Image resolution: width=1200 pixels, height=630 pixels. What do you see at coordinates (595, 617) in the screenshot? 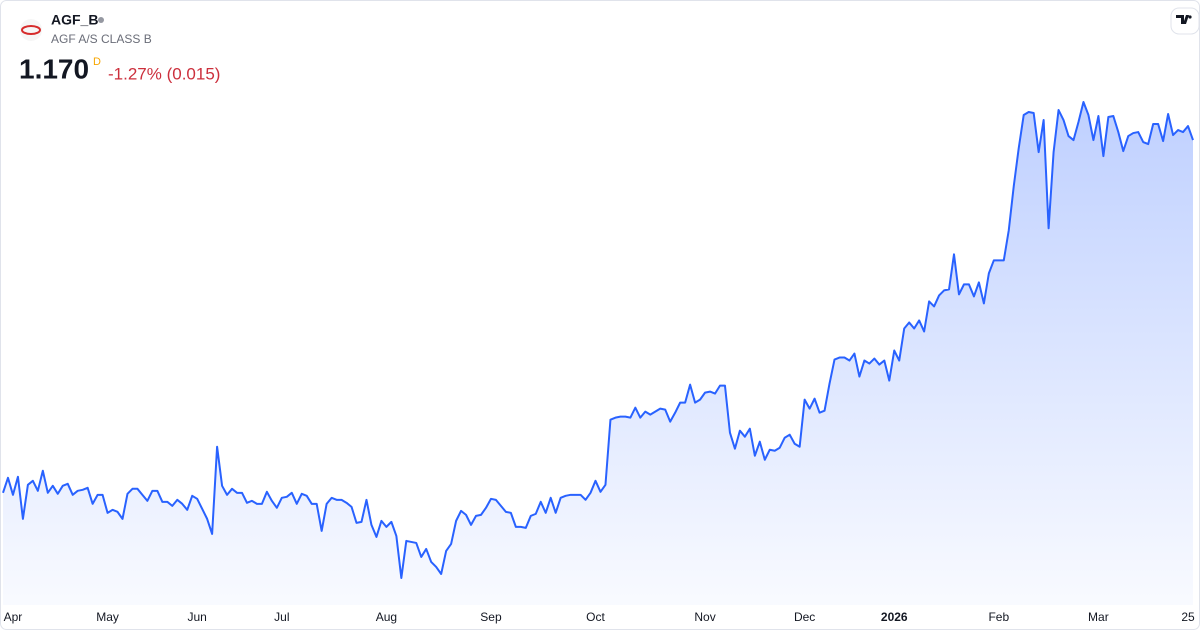
I see `x-tick-label: Oct` at bounding box center [595, 617].